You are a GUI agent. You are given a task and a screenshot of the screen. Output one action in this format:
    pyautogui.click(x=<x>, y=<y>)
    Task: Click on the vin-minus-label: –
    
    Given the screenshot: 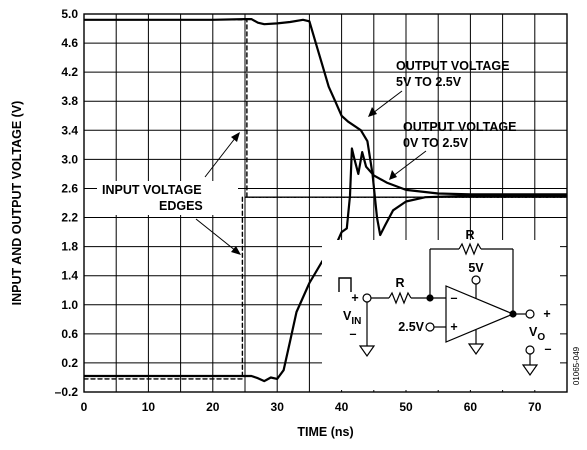 What is the action you would take?
    pyautogui.click(x=353, y=334)
    